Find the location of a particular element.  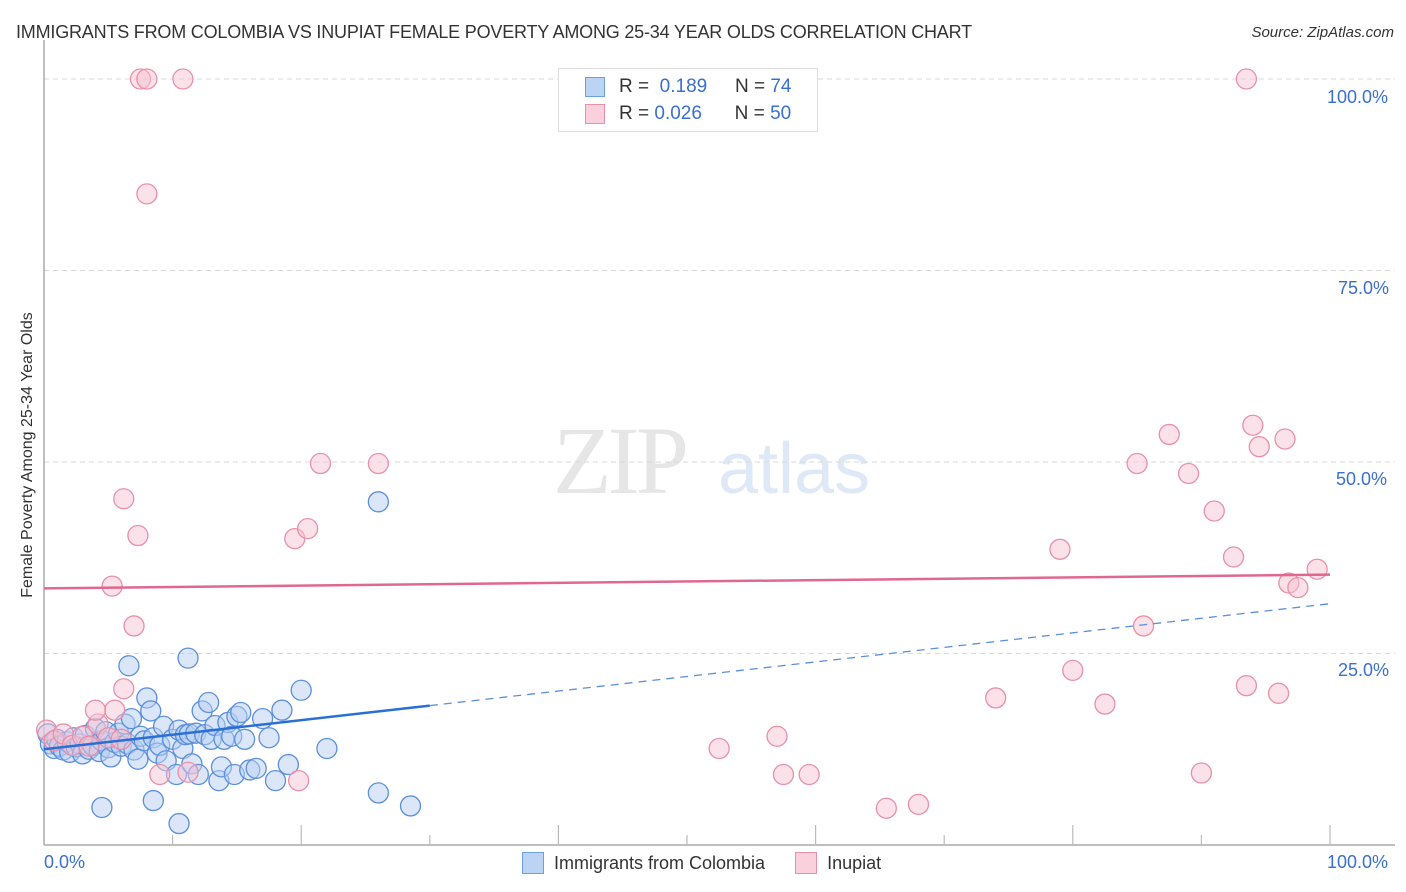

legend-item-colombia: Immigrants from Colombia is located at coordinates (643, 863).